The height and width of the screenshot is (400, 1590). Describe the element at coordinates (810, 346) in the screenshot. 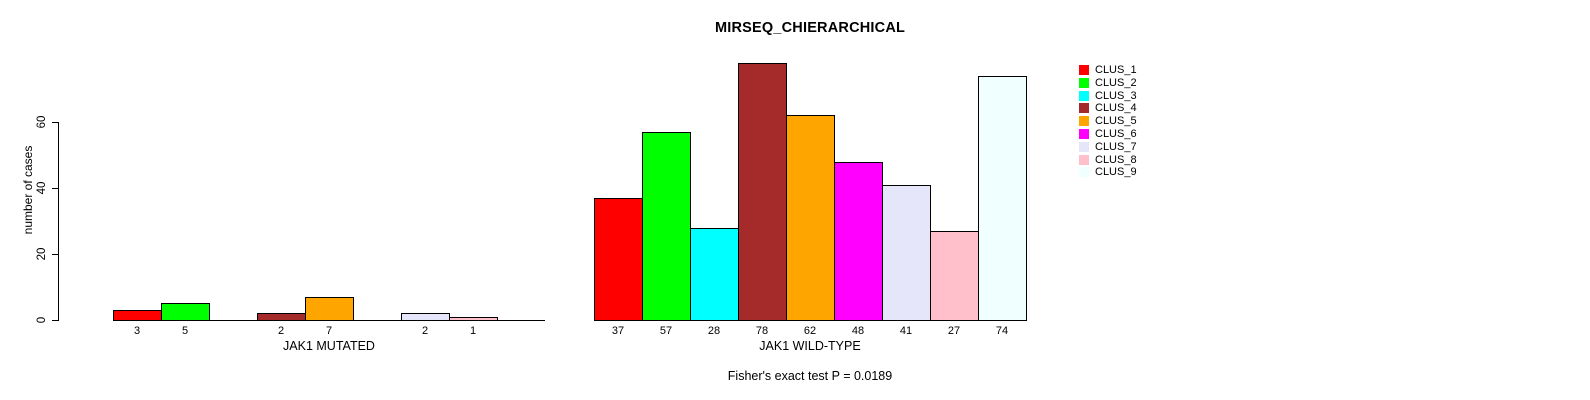

I see `x-axis-label-jak1-wild-type: JAK1 WILD-TYPE` at that location.